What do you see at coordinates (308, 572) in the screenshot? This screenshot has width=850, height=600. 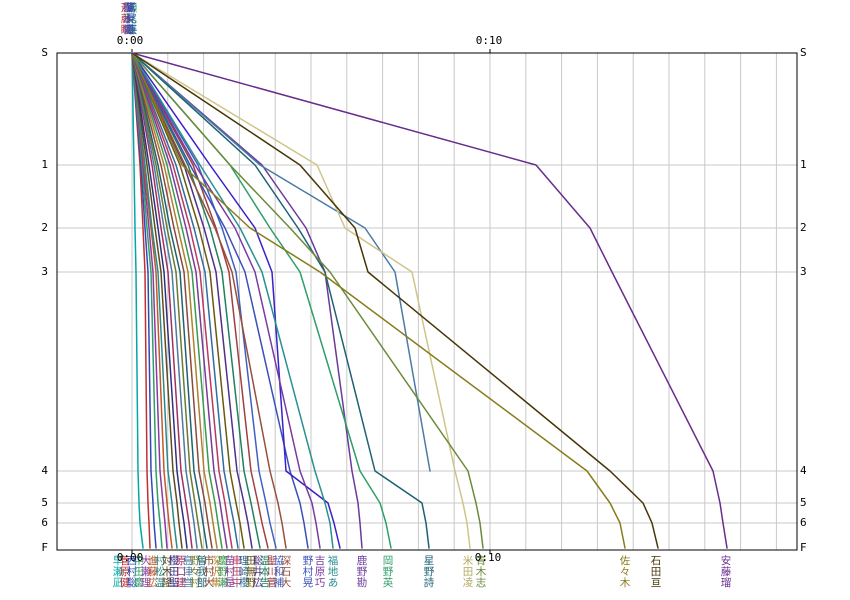 I see `runner-finish-label: 野村晃` at bounding box center [308, 572].